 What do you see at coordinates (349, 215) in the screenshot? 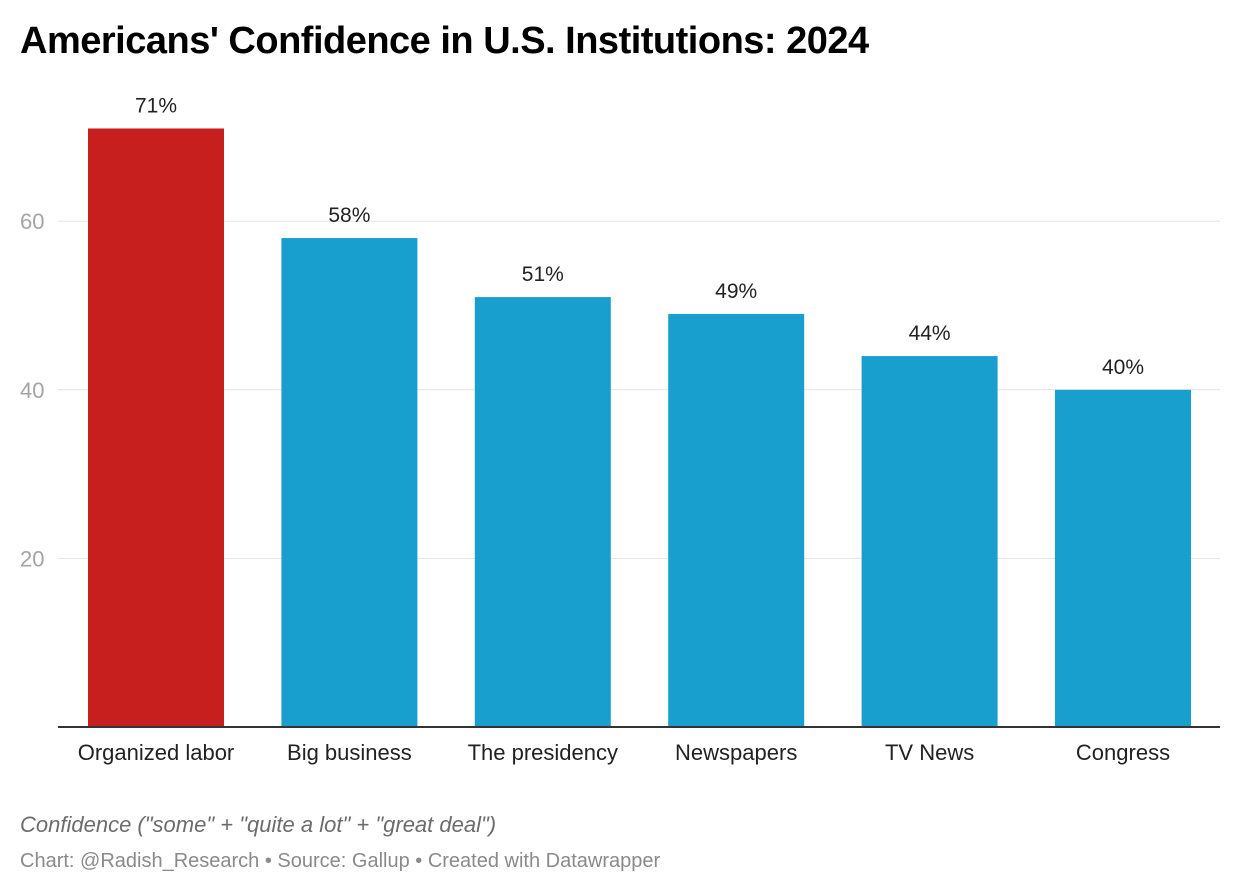
I see `bar-value-label: 58%` at bounding box center [349, 215].